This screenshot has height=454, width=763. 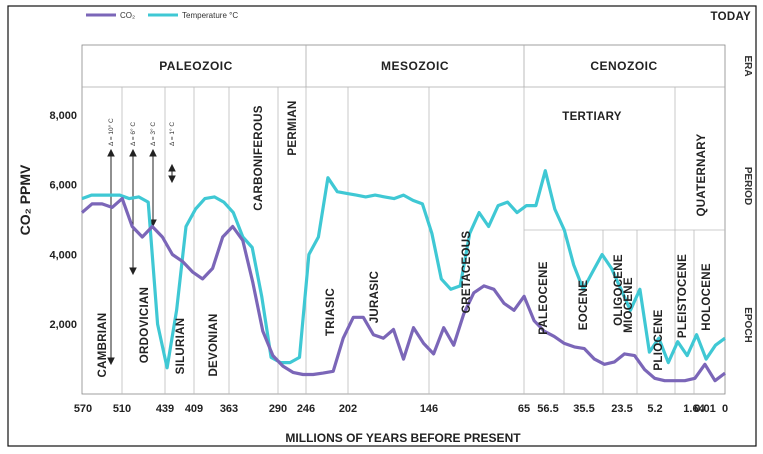 I want to click on delta-label-0: Δ = 10° C, so click(x=111, y=132).